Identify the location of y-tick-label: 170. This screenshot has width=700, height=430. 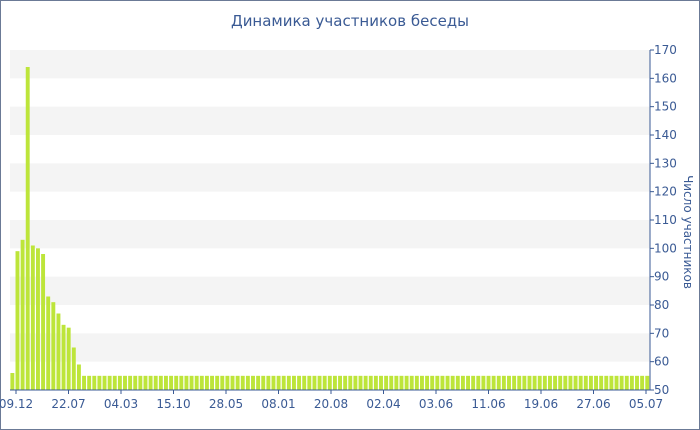
(665, 50).